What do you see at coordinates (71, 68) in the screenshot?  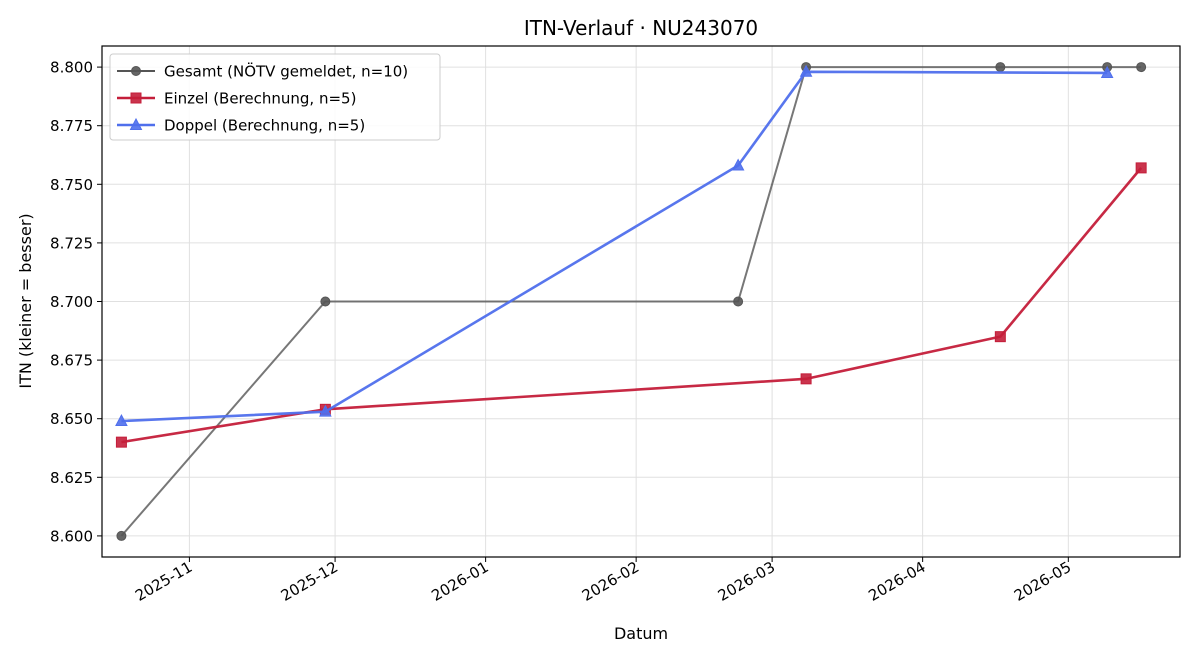 I see `y-tick-label: 8.800` at bounding box center [71, 68].